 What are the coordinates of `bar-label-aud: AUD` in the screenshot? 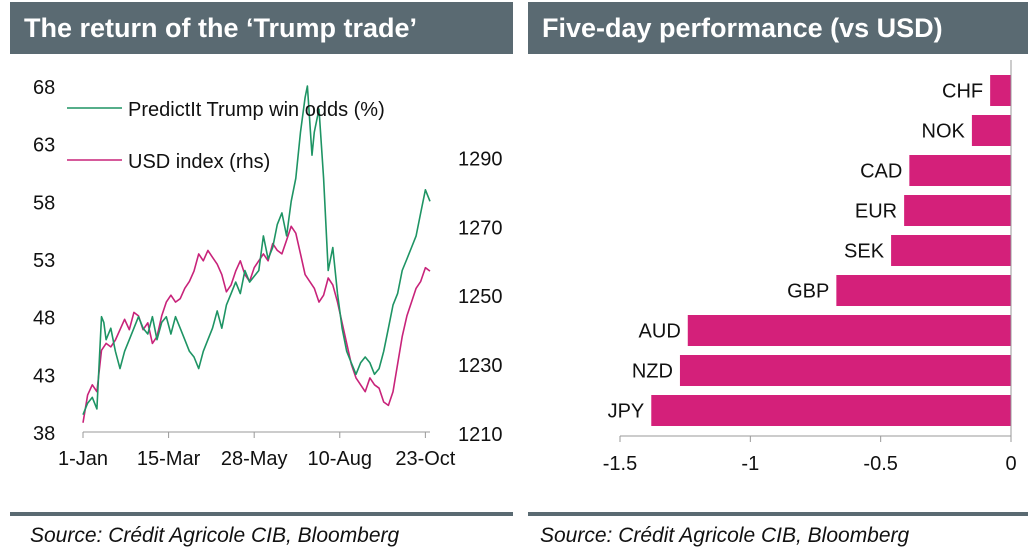 It's located at (660, 332).